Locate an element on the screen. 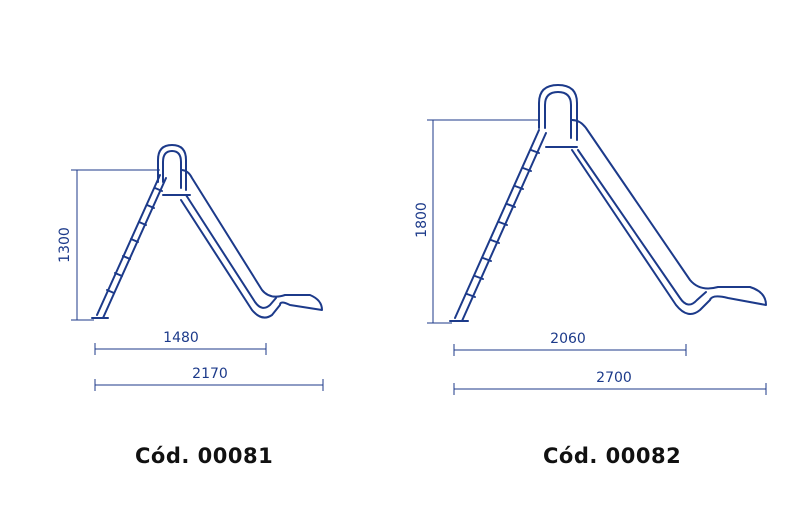 Image resolution: width=803 pixels, height=521 pixels. height-label-large: 1800 is located at coordinates (422, 220).